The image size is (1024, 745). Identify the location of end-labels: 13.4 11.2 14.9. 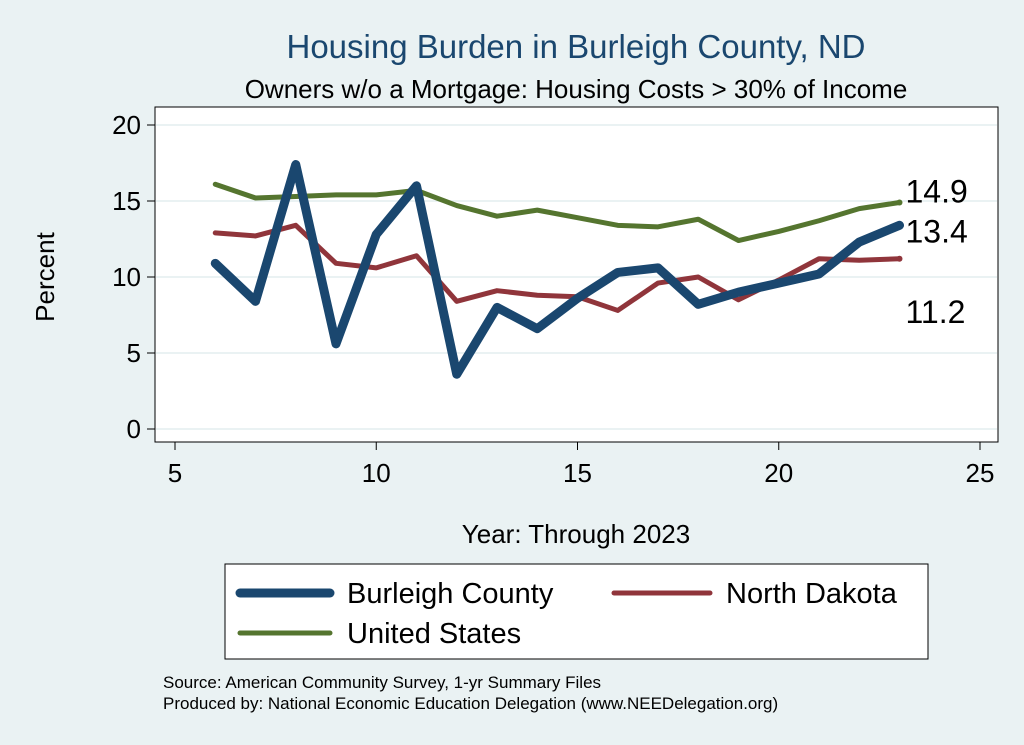
(932, 252).